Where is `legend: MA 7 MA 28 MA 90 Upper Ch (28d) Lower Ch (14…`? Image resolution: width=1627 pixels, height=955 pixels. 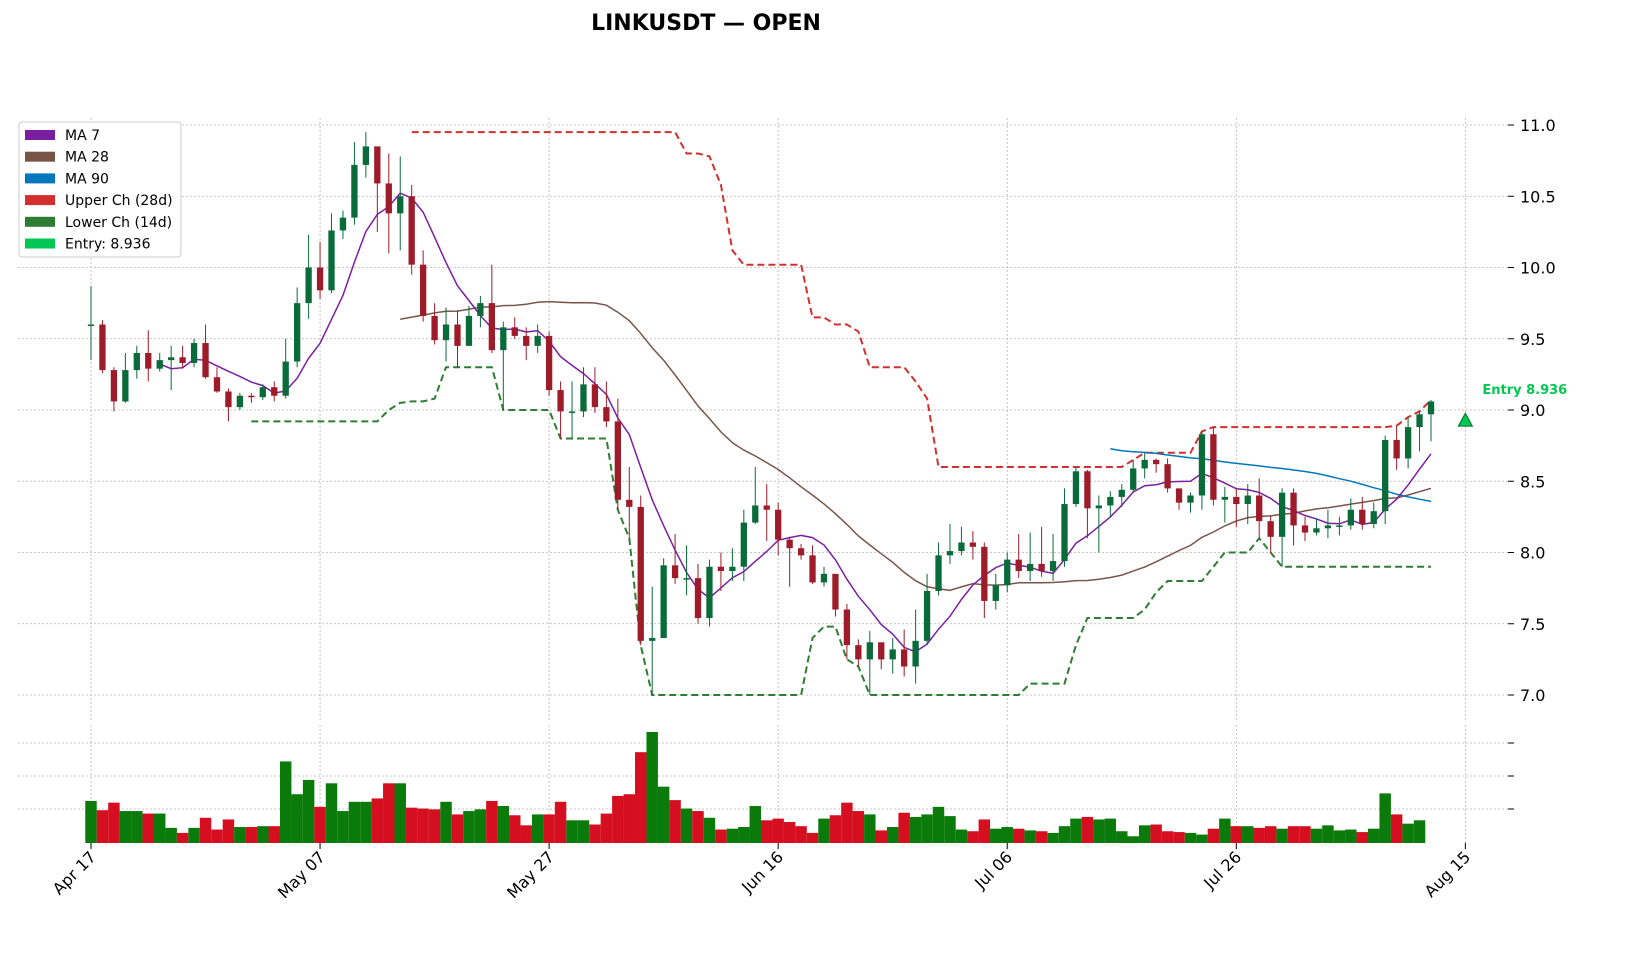 legend: MA 7 MA 28 MA 90 Upper Ch (28d) Lower Ch (14… is located at coordinates (100, 189).